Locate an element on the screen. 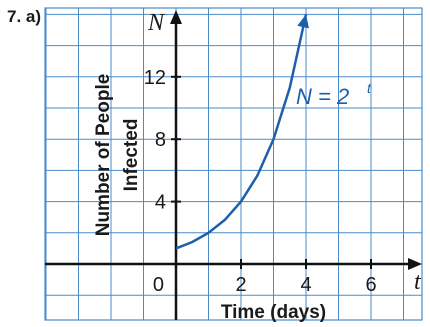 This screenshot has width=430, height=327. series-equation-label: N = 2 is located at coordinates (322, 96).